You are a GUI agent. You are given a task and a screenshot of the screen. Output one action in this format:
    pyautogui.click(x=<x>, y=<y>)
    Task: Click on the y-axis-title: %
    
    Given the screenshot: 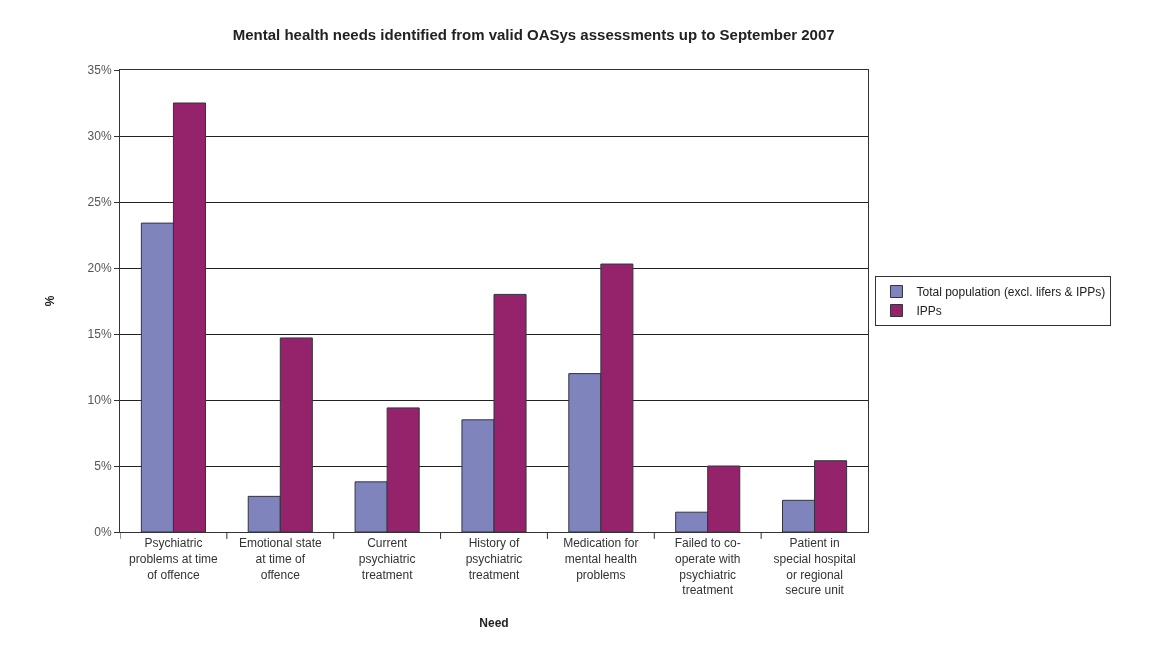 What is the action you would take?
    pyautogui.click(x=49, y=301)
    